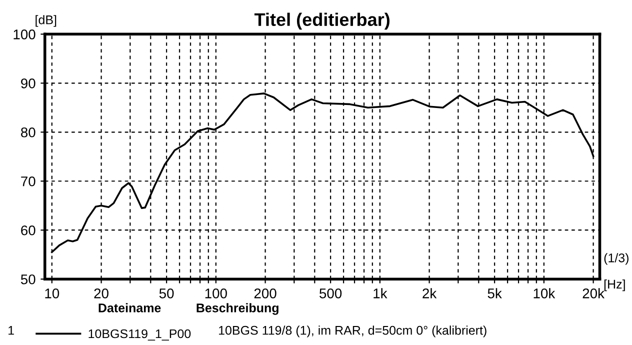  Describe the element at coordinates (352, 332) in the screenshot. I see `text: 10BGS 119/8 (1), im RAR, d=50cm 0° (kalibriert)` at that location.